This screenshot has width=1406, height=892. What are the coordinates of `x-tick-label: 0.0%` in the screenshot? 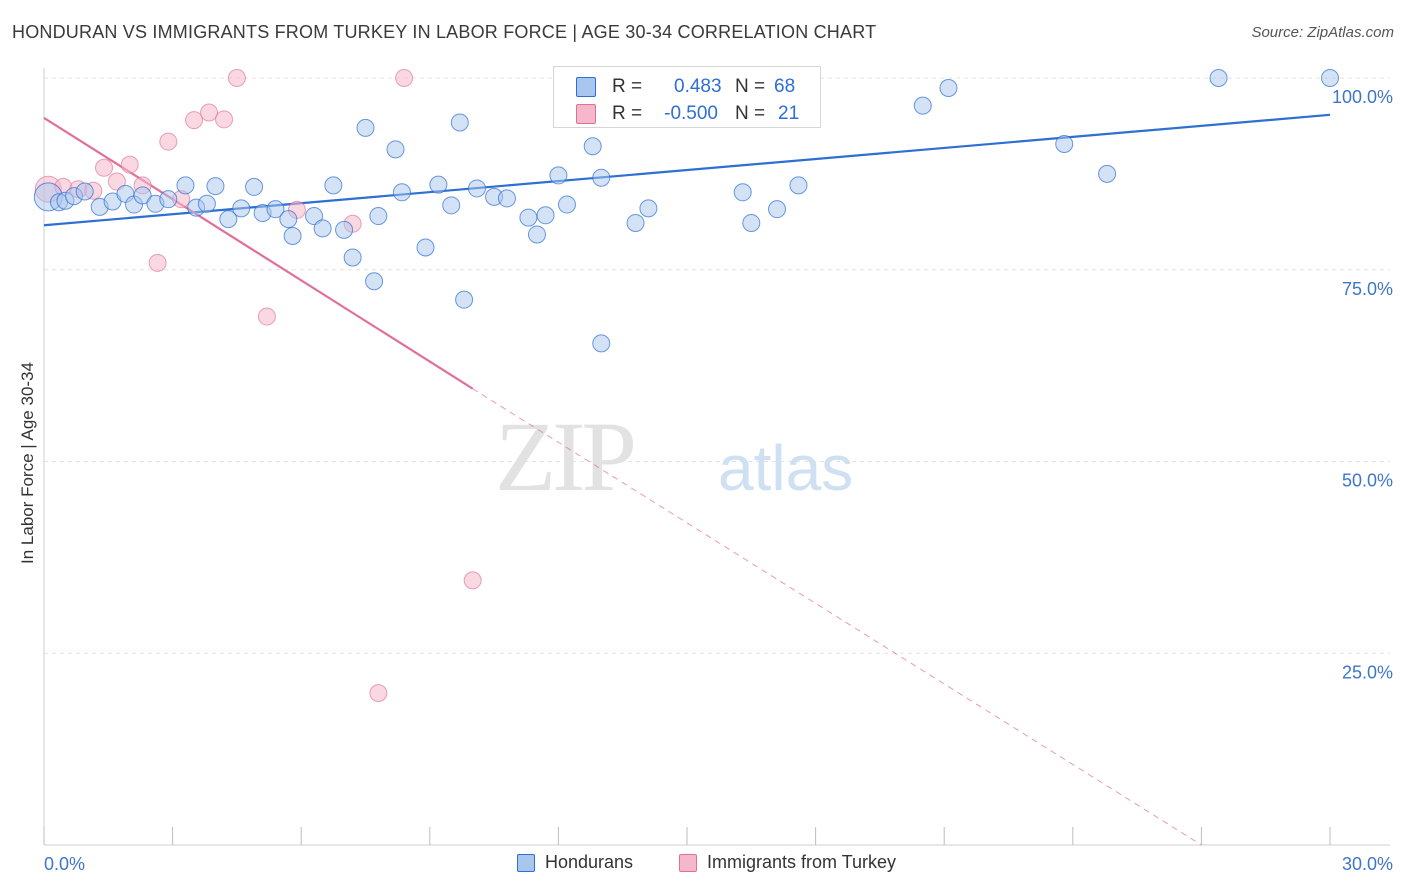 It's located at (64, 864).